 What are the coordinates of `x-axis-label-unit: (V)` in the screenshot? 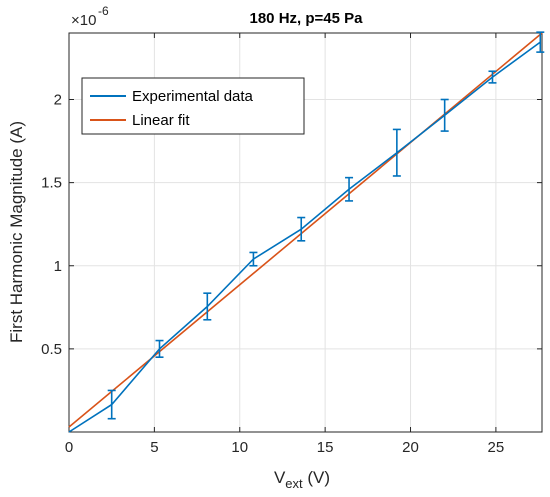 It's located at (316, 477).